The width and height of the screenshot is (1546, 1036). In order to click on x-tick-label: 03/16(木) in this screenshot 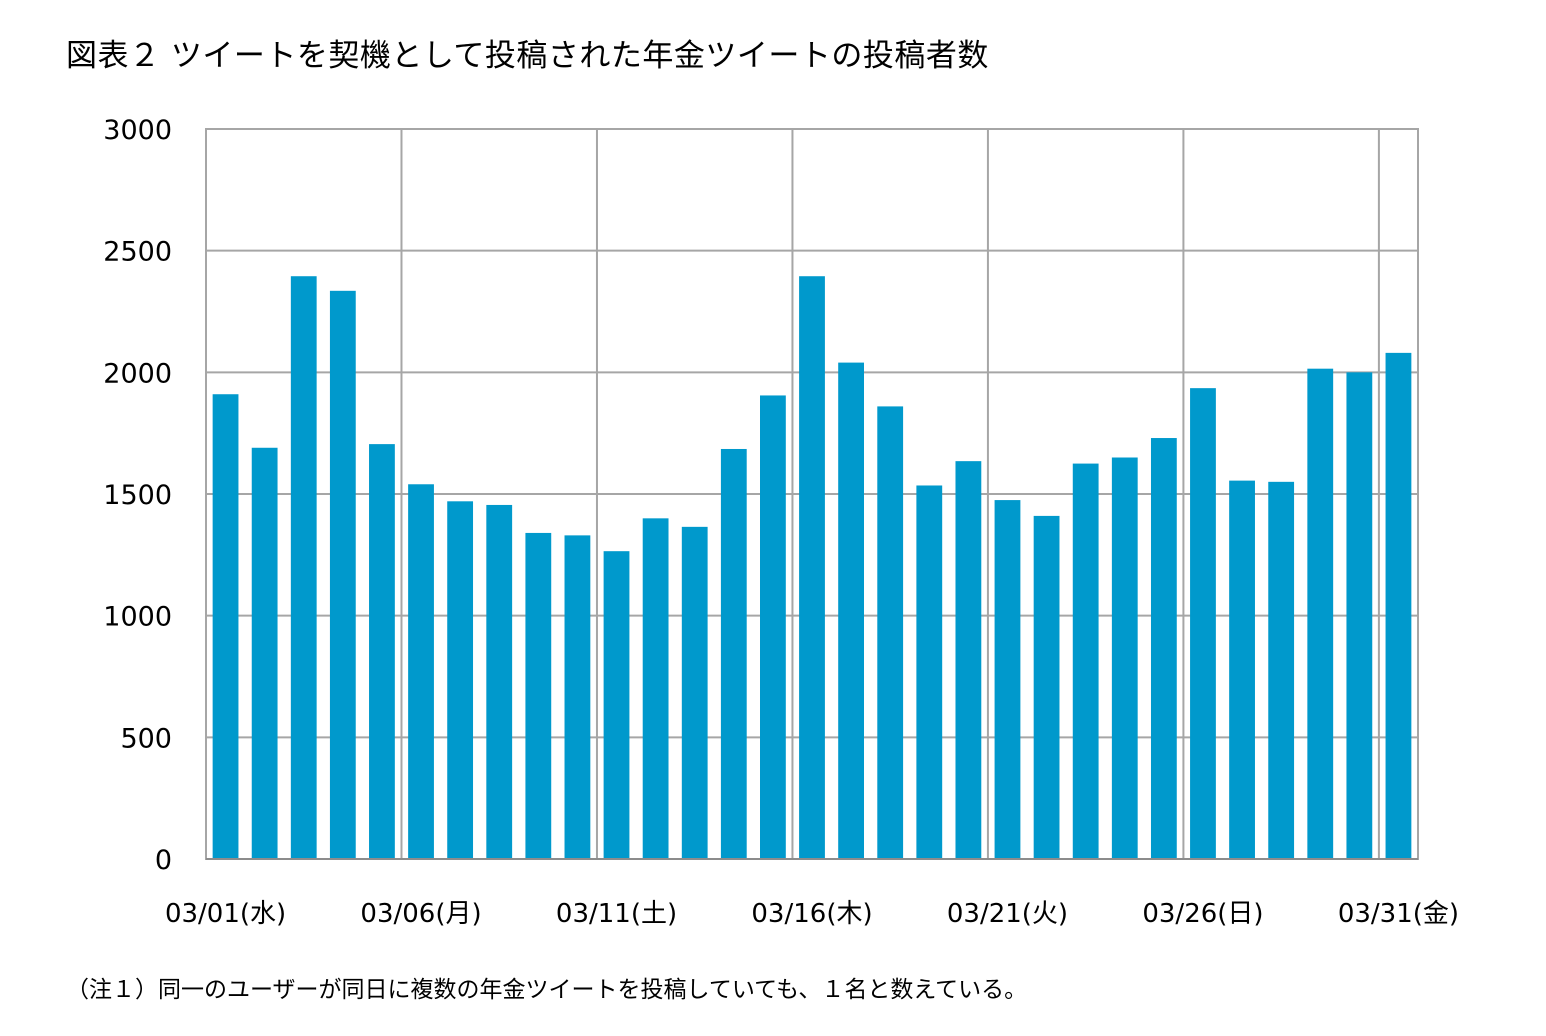, I will do `click(811, 914)`.